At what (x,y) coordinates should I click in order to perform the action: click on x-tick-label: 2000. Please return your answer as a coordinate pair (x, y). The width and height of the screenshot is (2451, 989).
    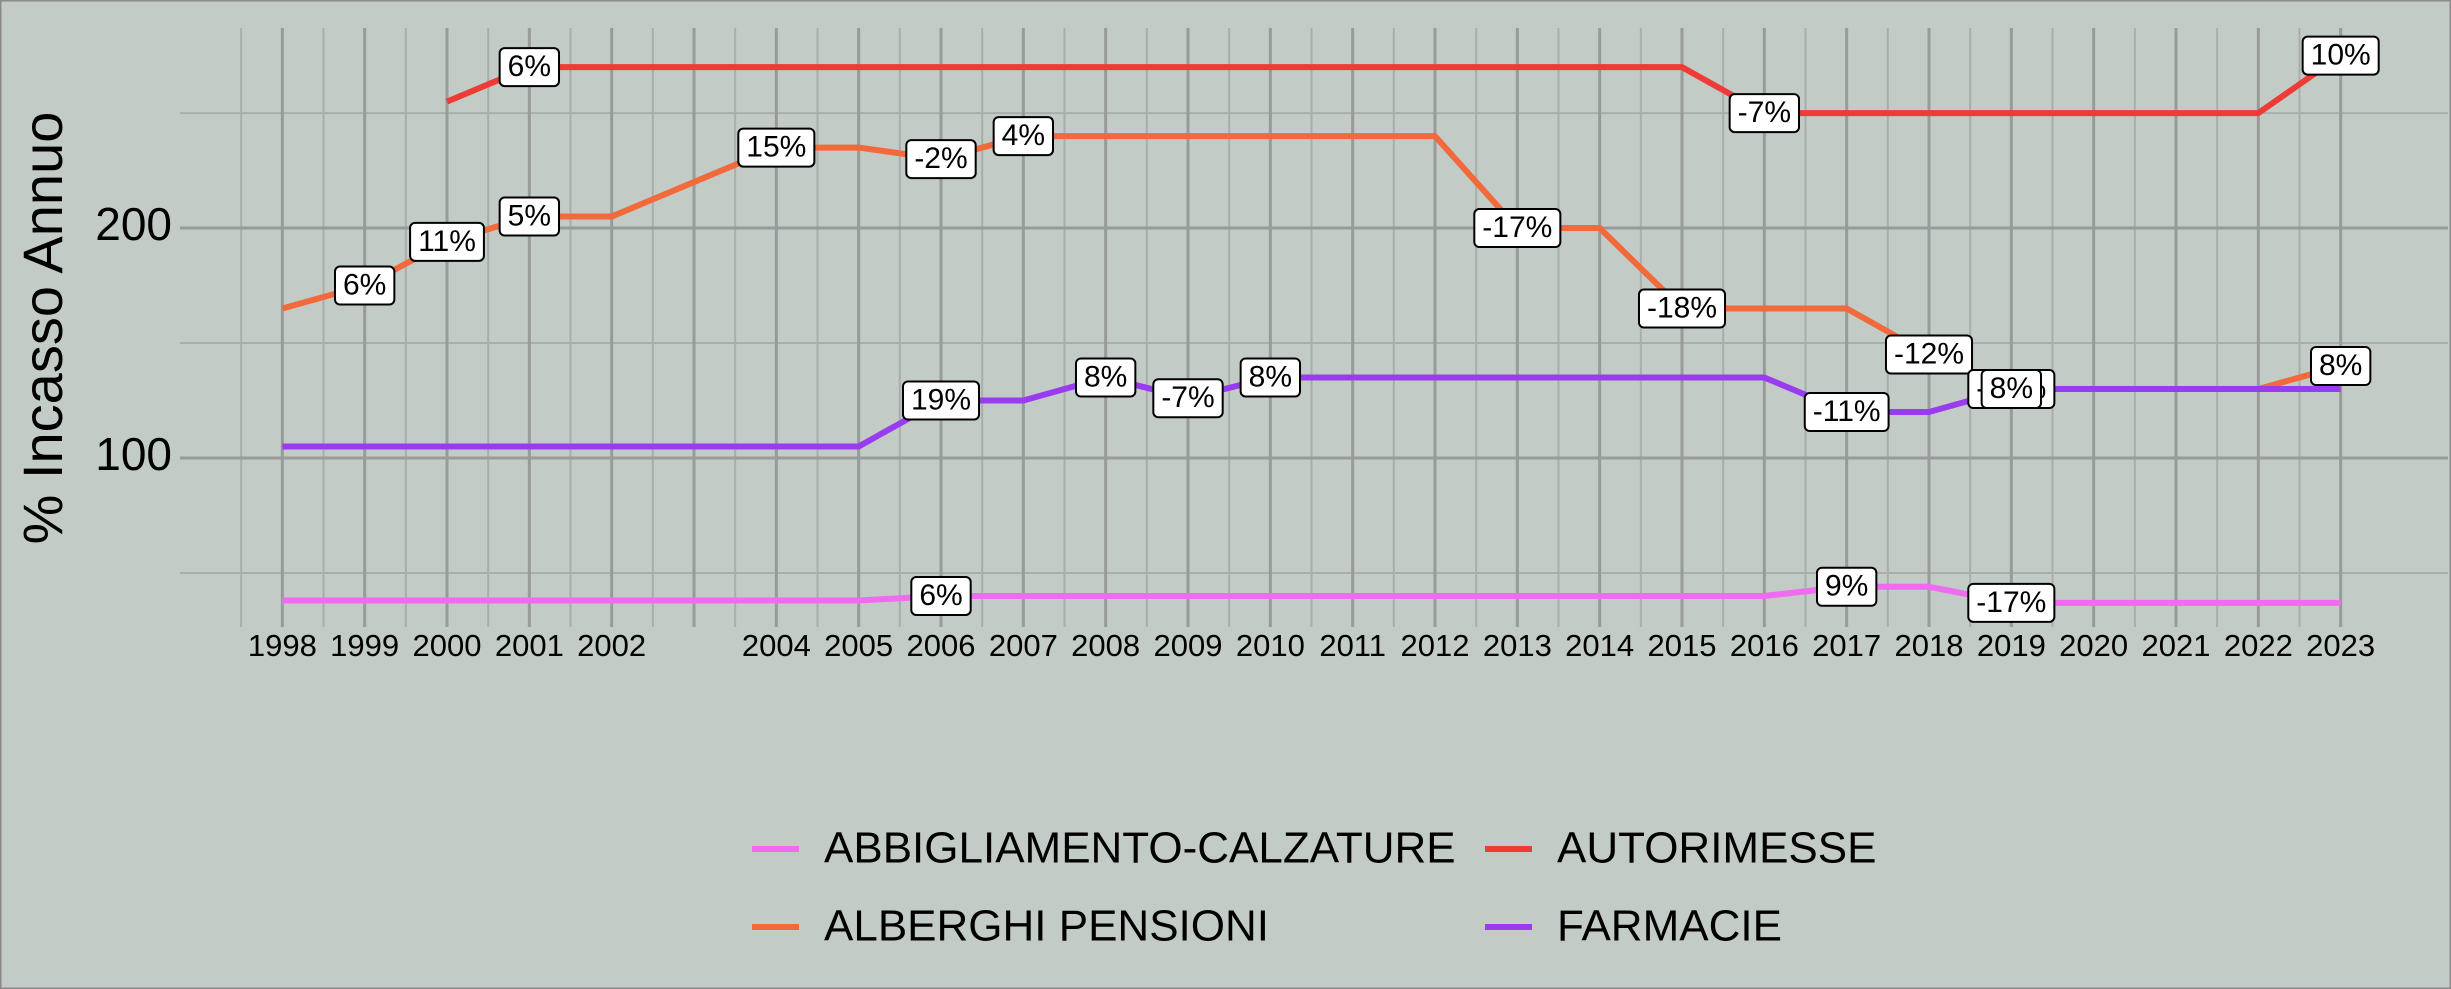
    Looking at the image, I should click on (447, 645).